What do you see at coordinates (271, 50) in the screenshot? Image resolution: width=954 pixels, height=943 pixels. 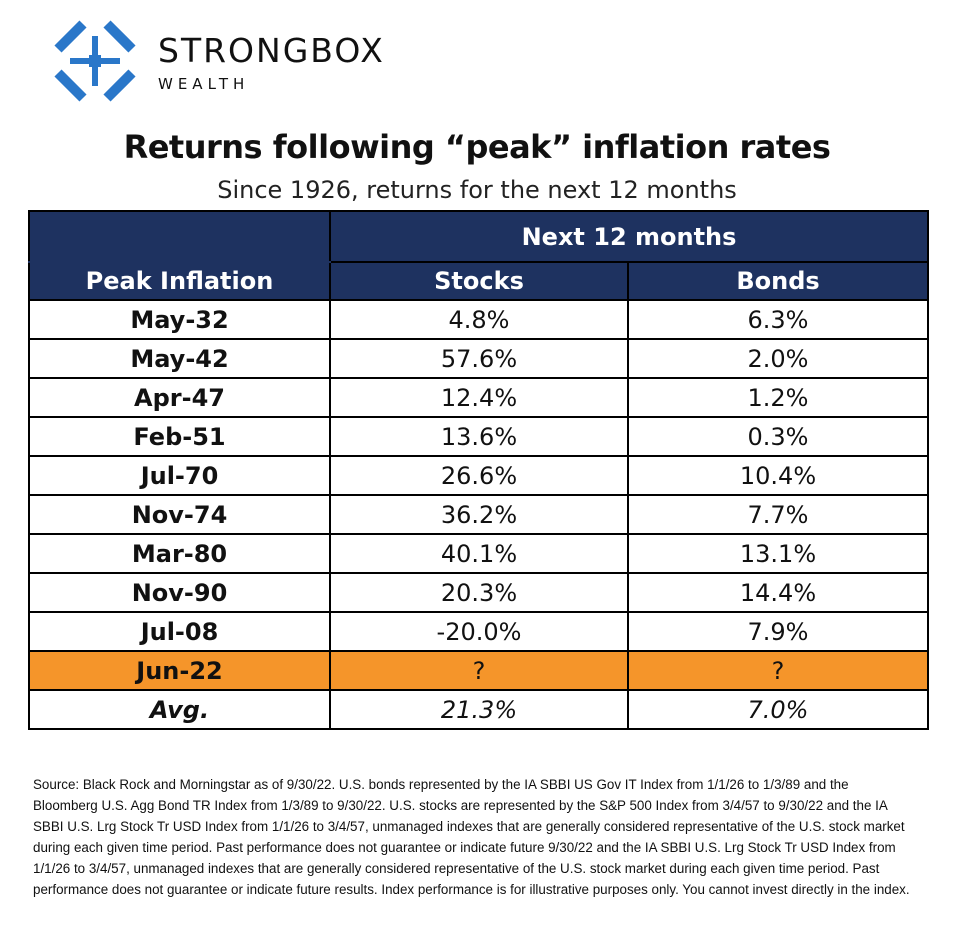 I see `brand-name: STRONGBOX` at bounding box center [271, 50].